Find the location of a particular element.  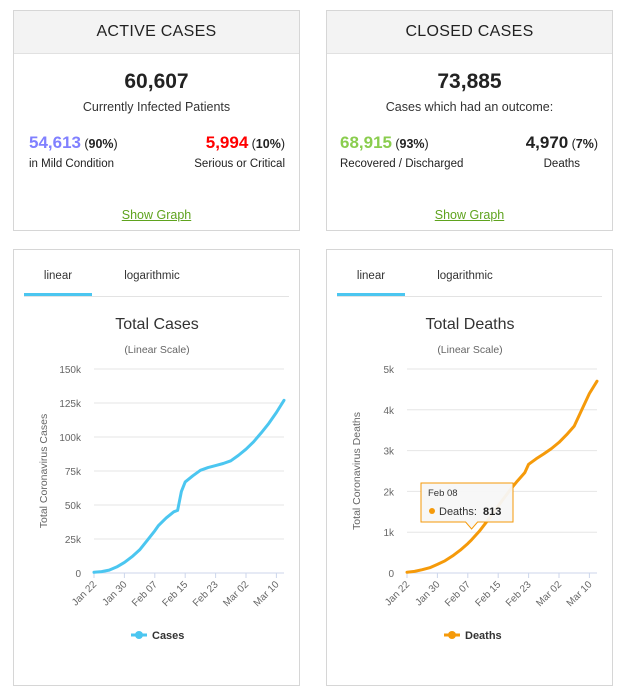

y-tick-label: 125k is located at coordinates (70, 404).